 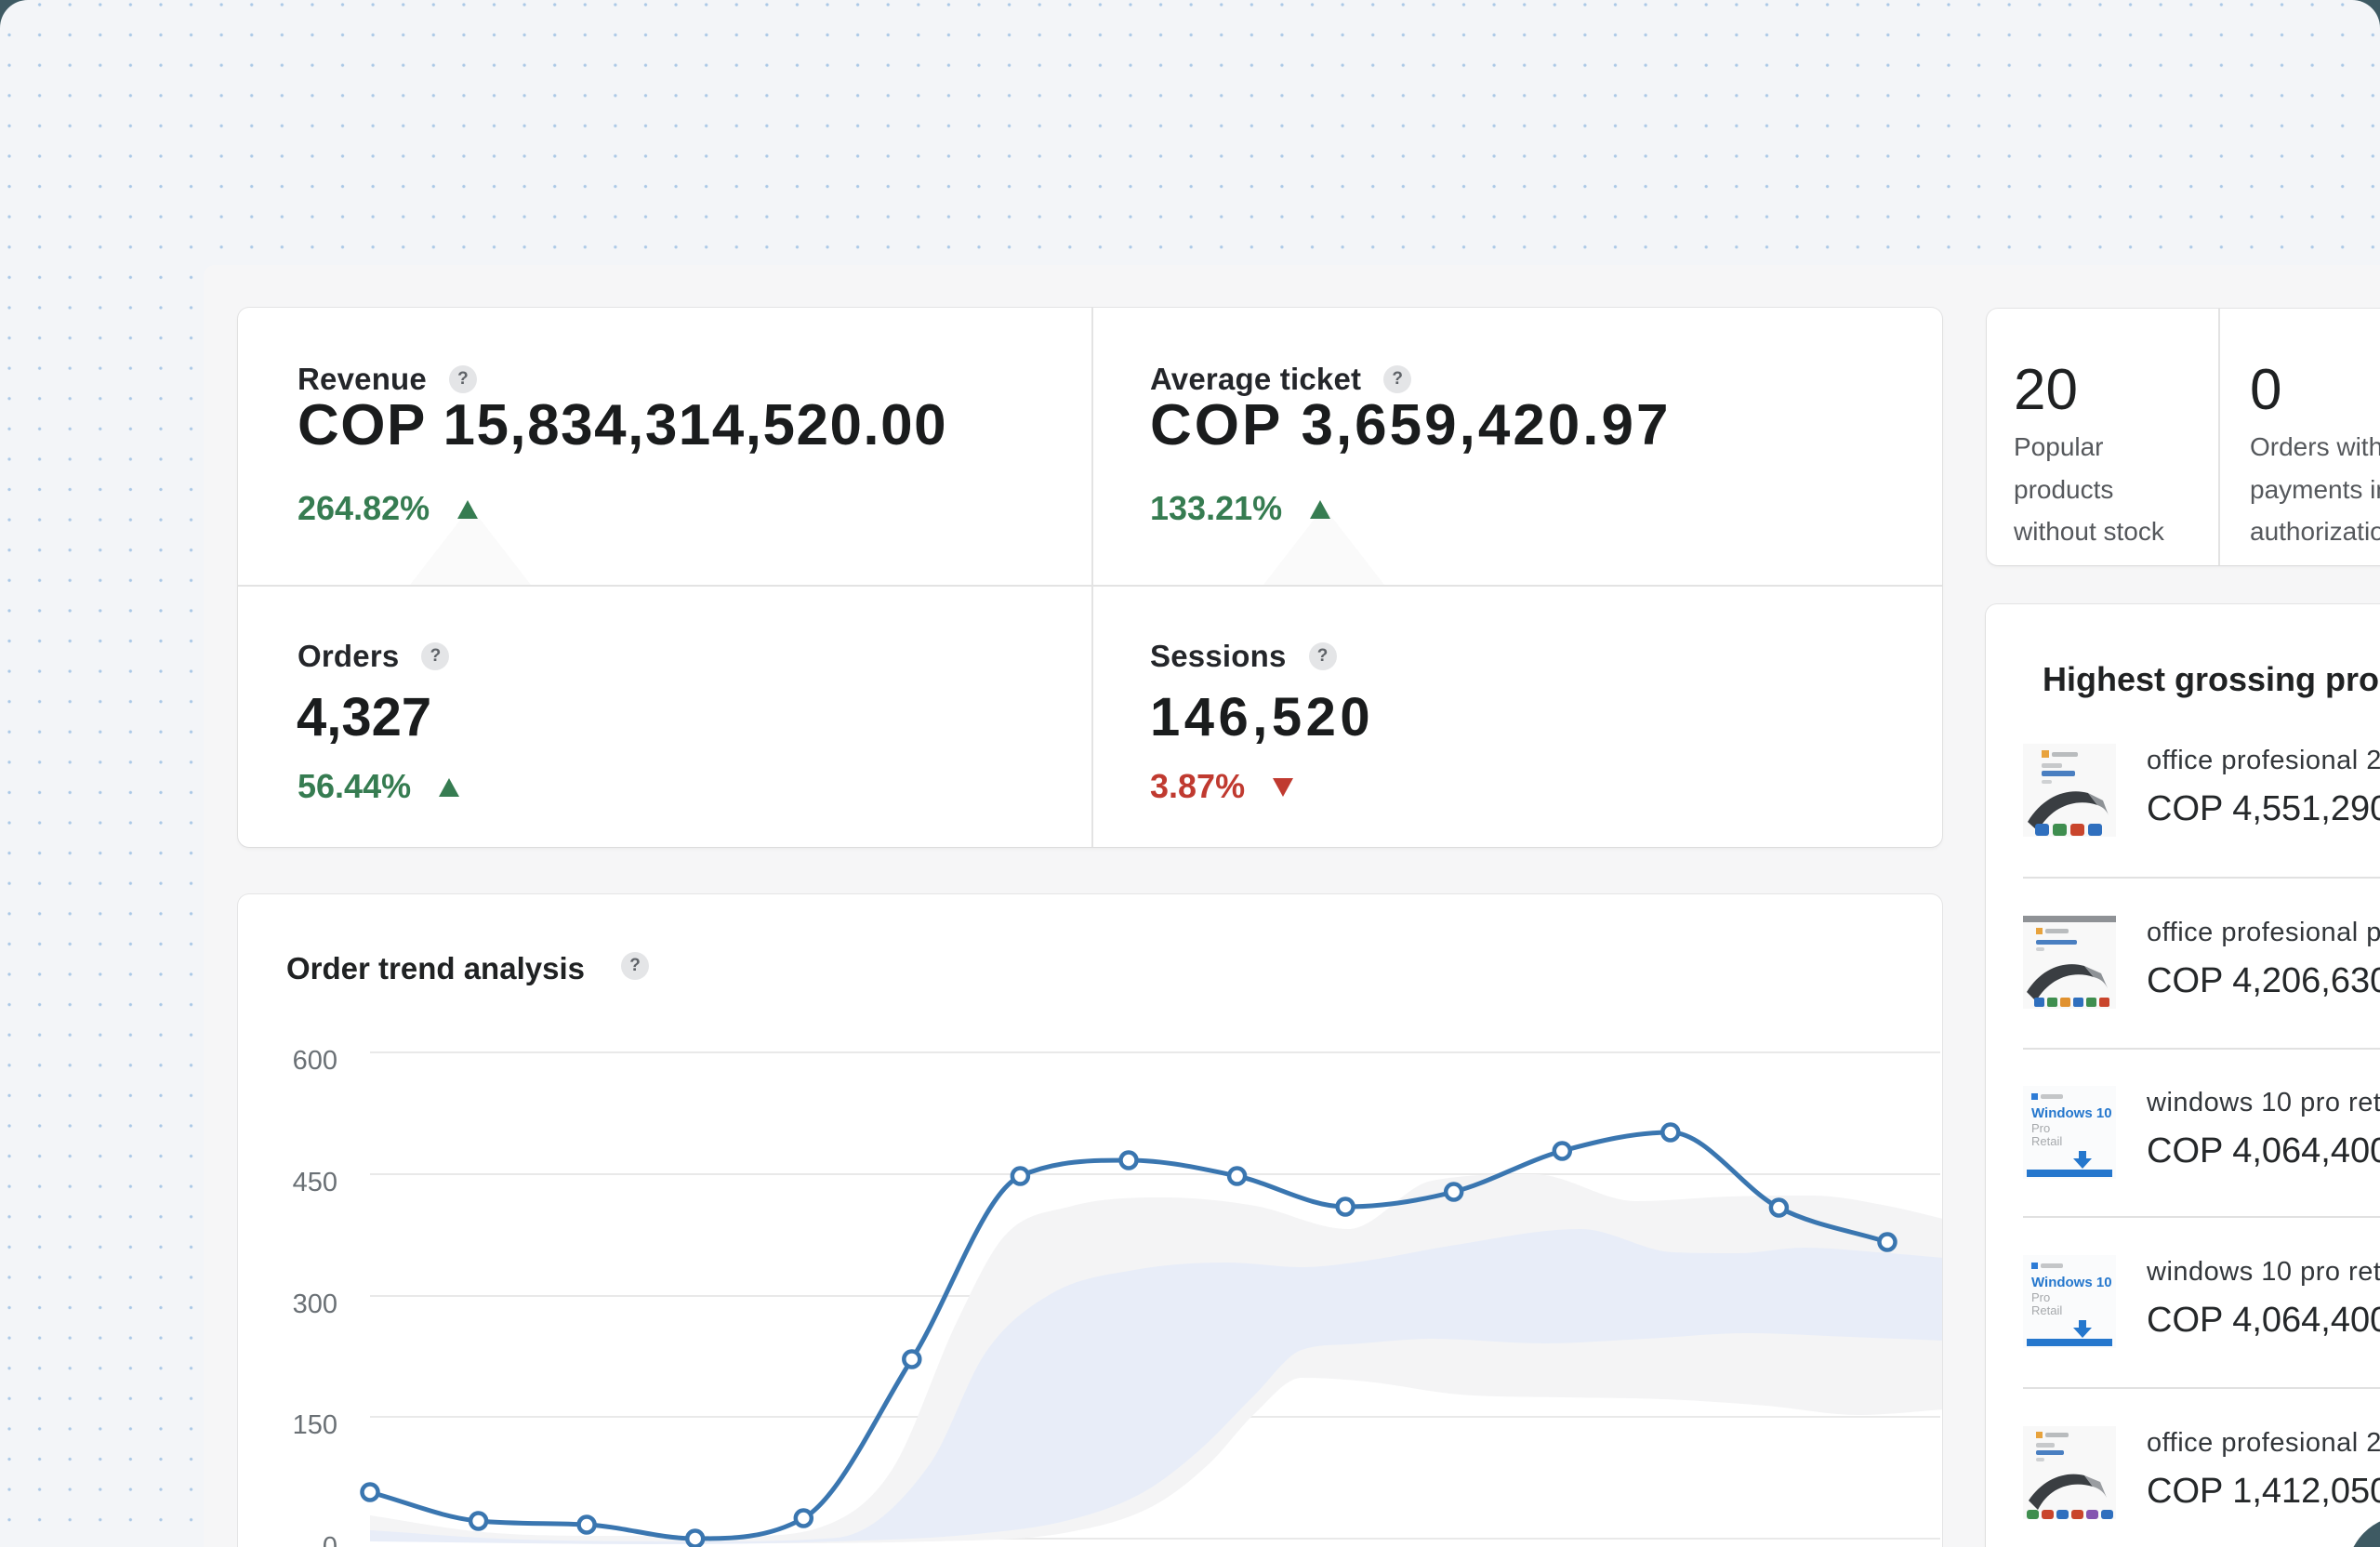 What do you see at coordinates (315, 1304) in the screenshot?
I see `svg-text: 300` at bounding box center [315, 1304].